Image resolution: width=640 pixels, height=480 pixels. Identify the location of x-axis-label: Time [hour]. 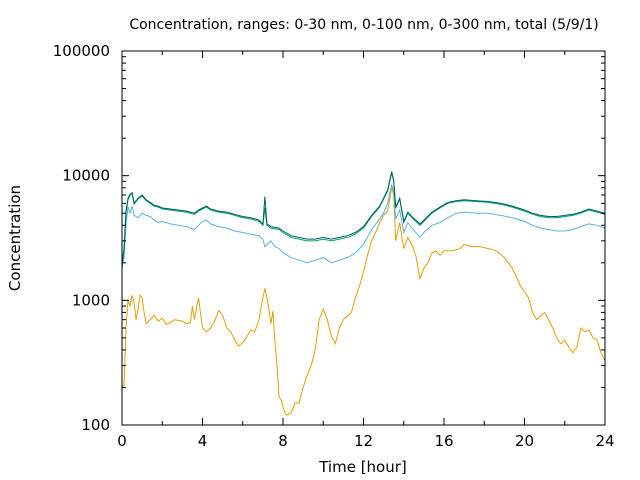
(362, 467).